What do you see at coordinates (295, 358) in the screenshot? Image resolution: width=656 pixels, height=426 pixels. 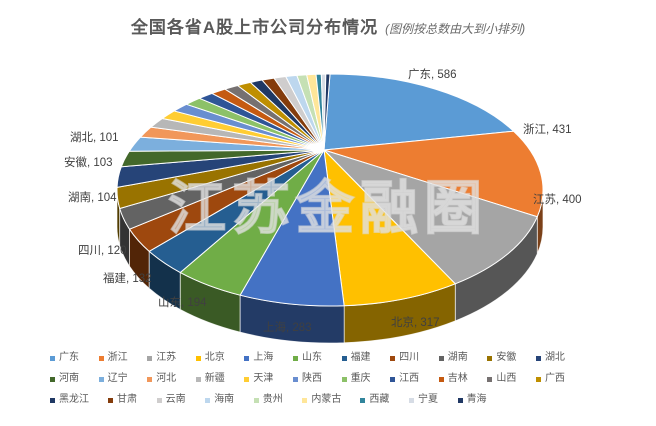 I see `legend-marker-山东` at bounding box center [295, 358].